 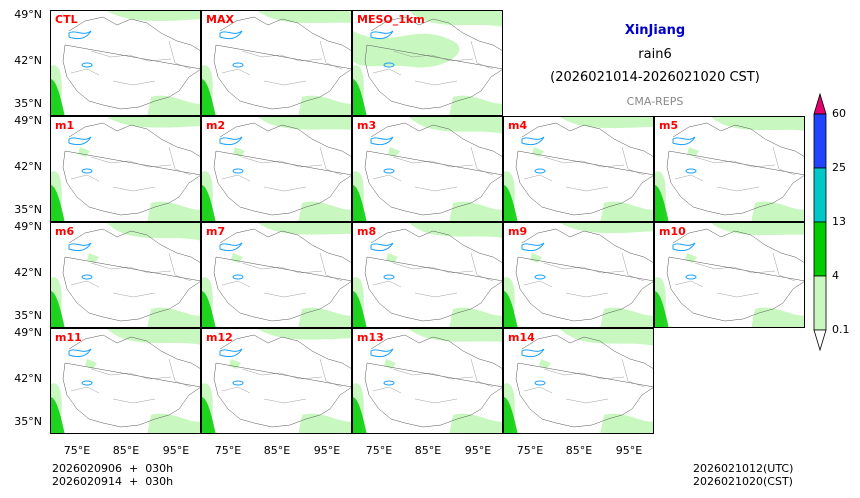 I want to click on panel-label: m4, so click(x=518, y=125).